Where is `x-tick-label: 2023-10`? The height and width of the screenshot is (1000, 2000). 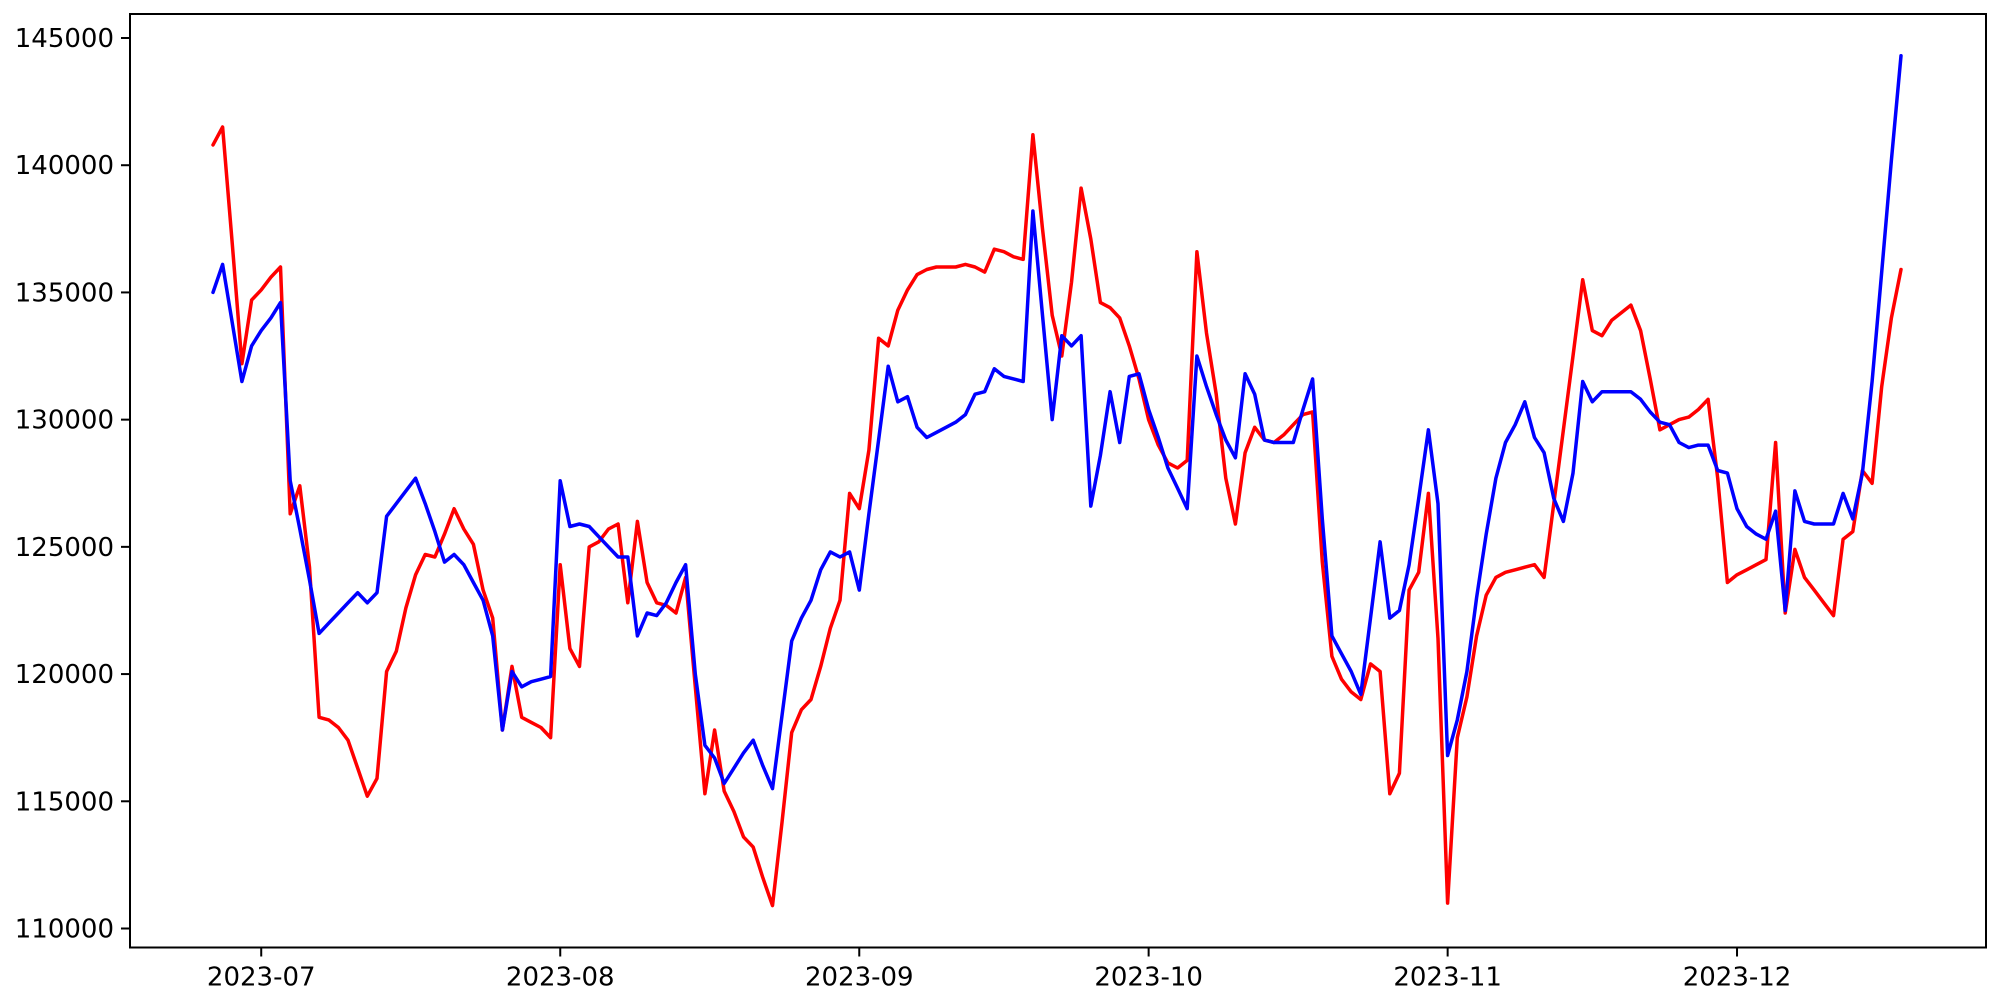 x-tick-label: 2023-10 is located at coordinates (1148, 978).